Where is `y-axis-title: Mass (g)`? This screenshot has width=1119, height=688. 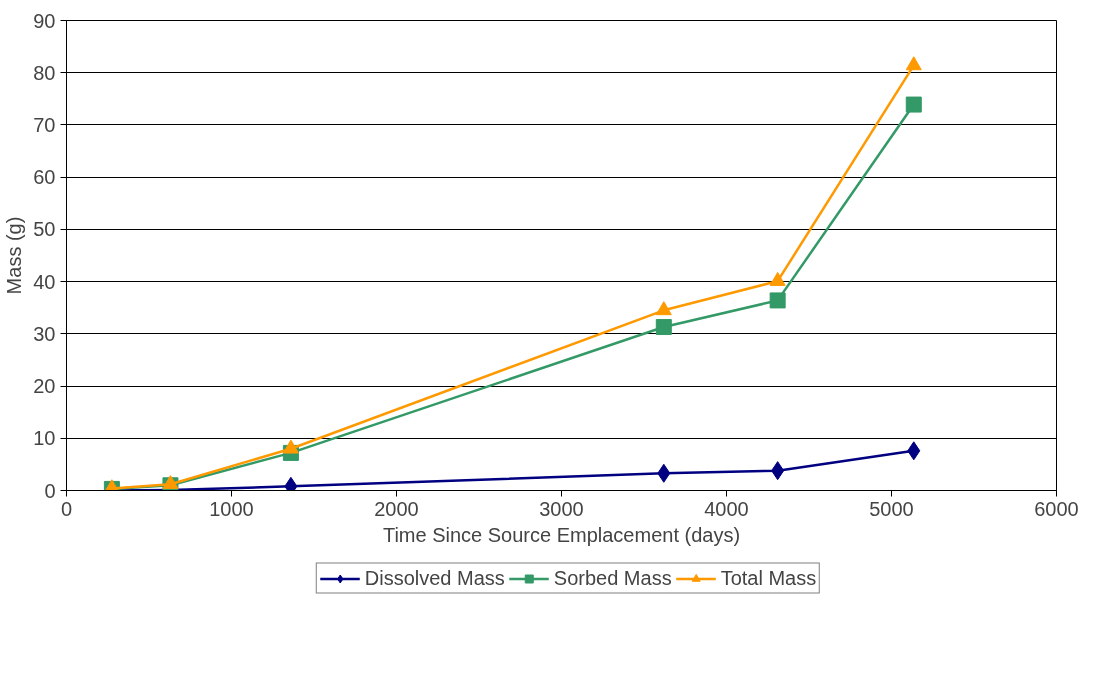 y-axis-title: Mass (g) is located at coordinates (14, 255).